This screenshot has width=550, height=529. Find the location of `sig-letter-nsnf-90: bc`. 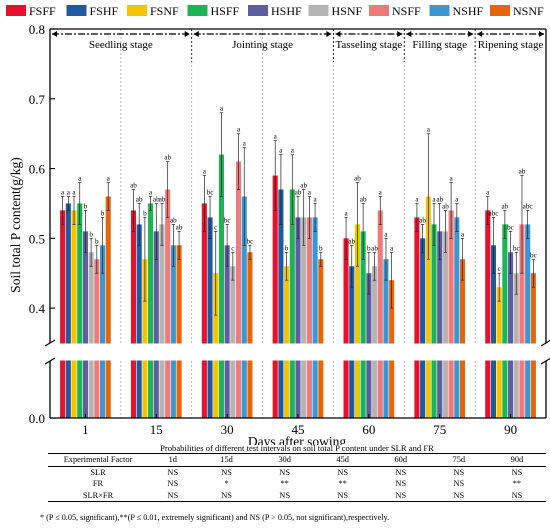

sig-letter-nsnf-90: bc is located at coordinates (533, 255).